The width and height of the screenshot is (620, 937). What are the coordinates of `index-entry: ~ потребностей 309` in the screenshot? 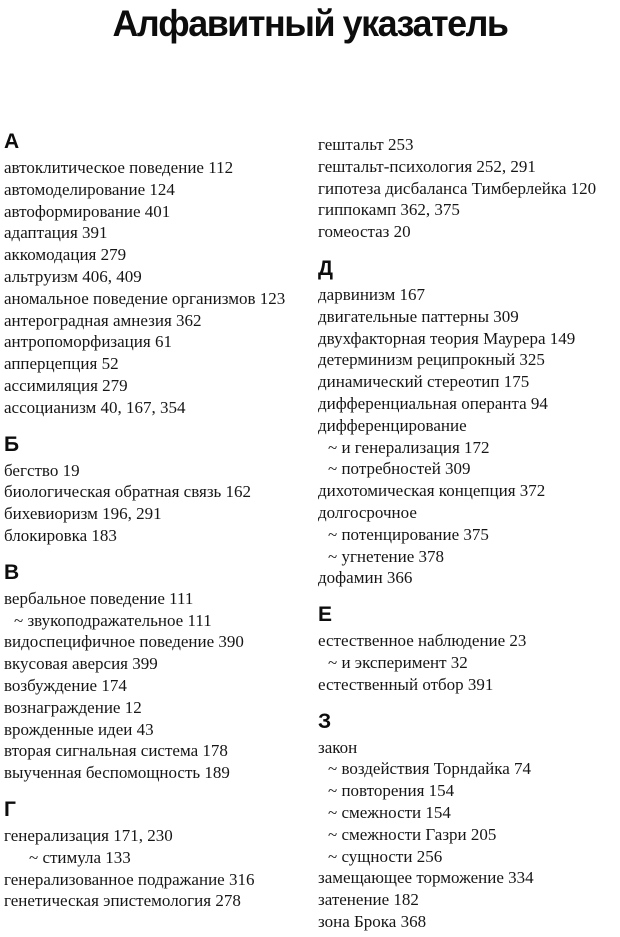 It's located at (399, 469).